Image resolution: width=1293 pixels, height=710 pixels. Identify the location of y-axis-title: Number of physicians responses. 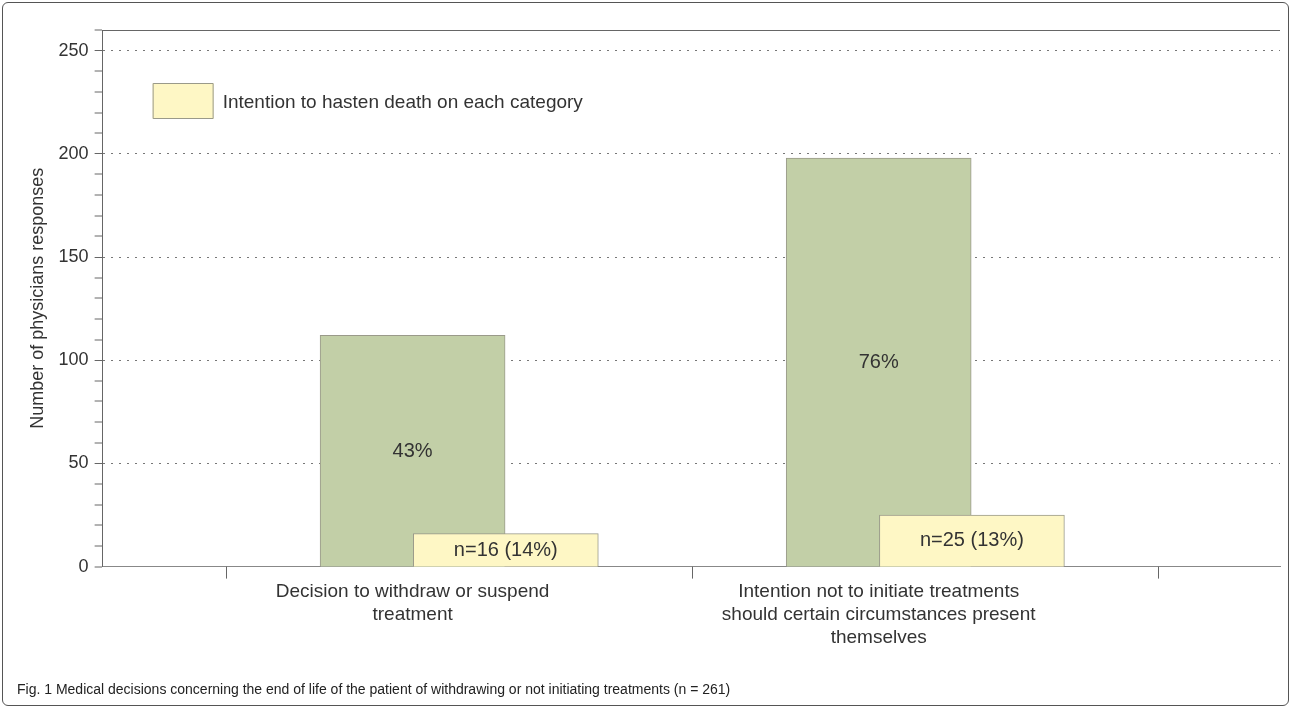
(36, 298).